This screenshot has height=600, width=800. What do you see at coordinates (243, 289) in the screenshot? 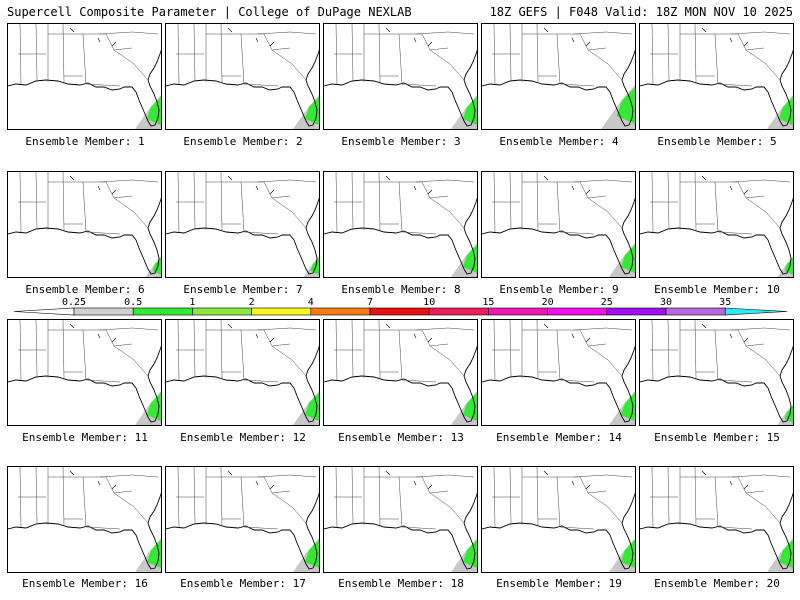
I see `ensemble-member-label: Ensemble Member: 7` at bounding box center [243, 289].